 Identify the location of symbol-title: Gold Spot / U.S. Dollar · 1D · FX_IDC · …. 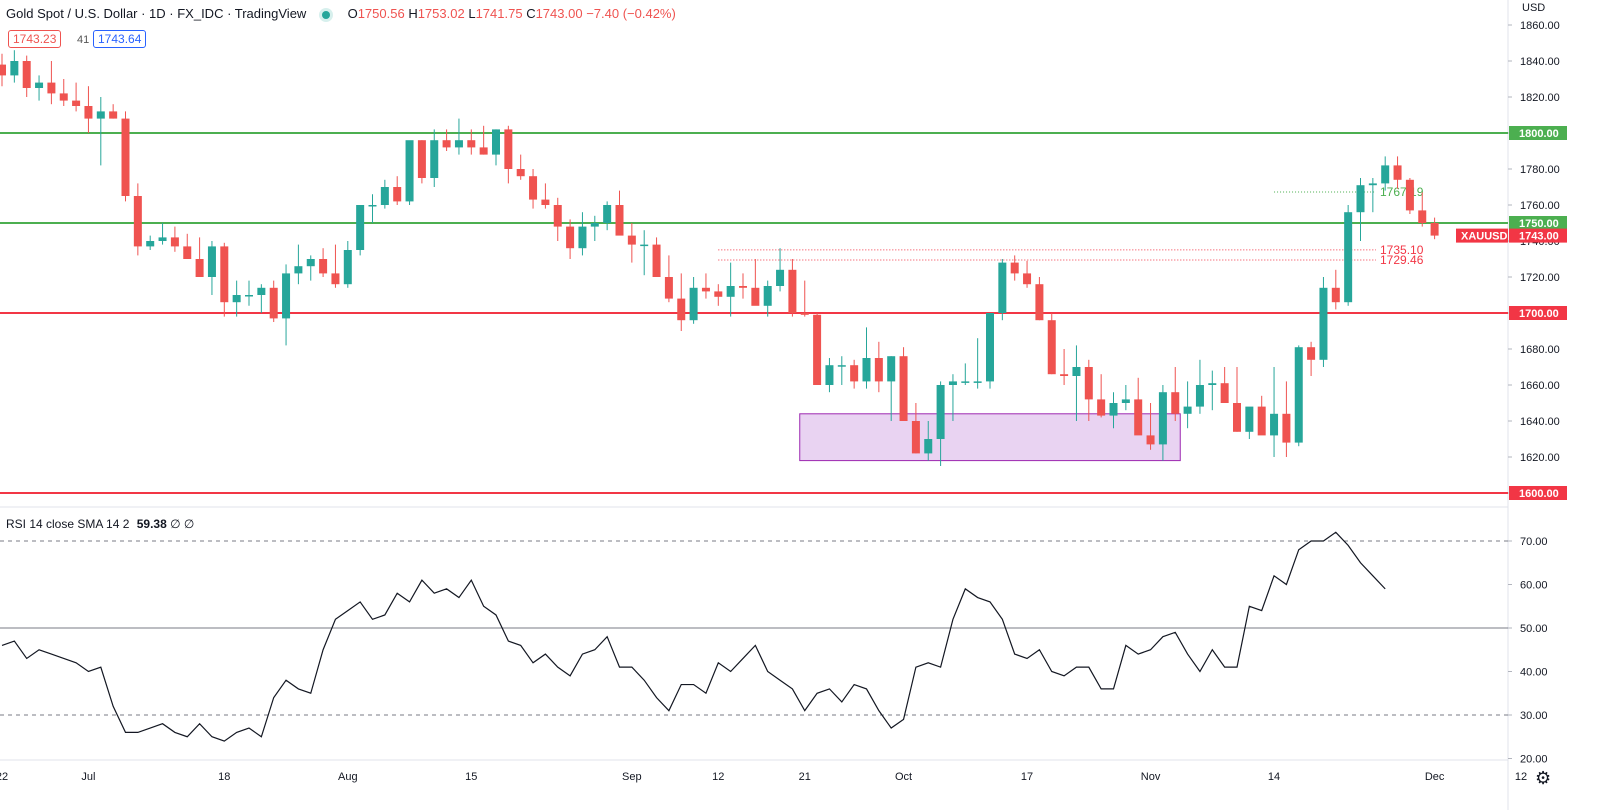
(156, 13).